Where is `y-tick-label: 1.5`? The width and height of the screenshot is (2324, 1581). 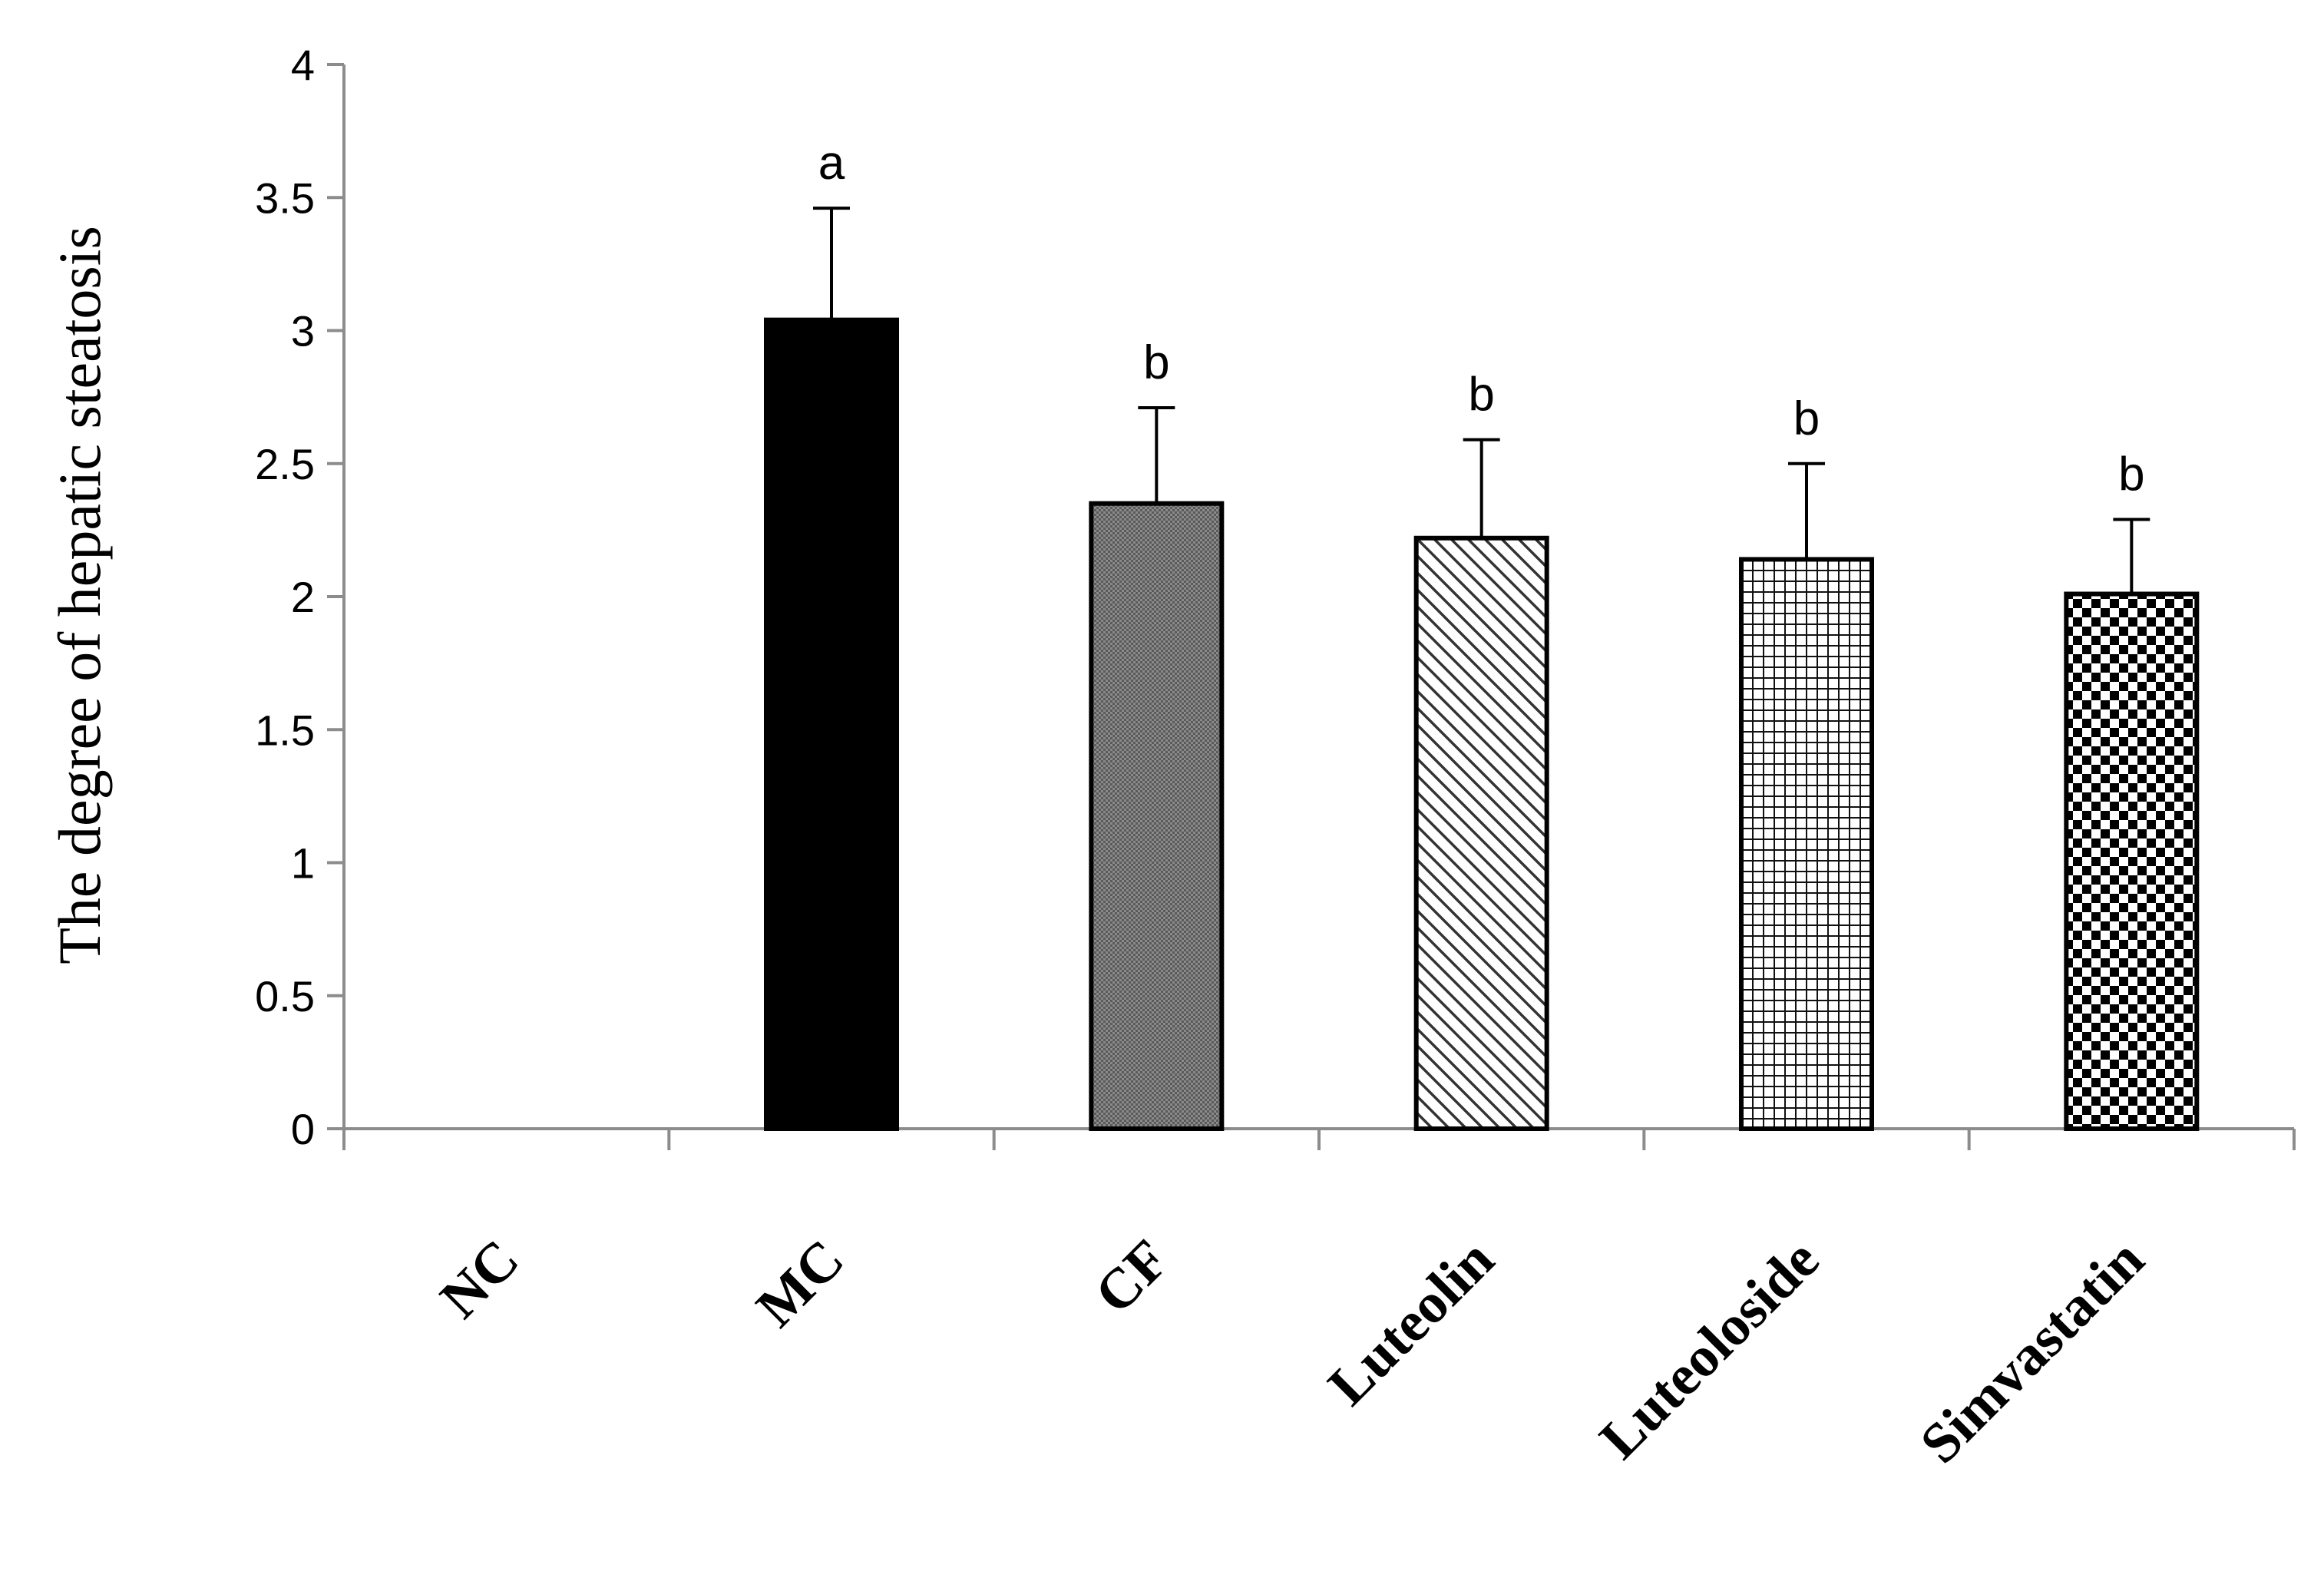
y-tick-label: 1.5 is located at coordinates (285, 730).